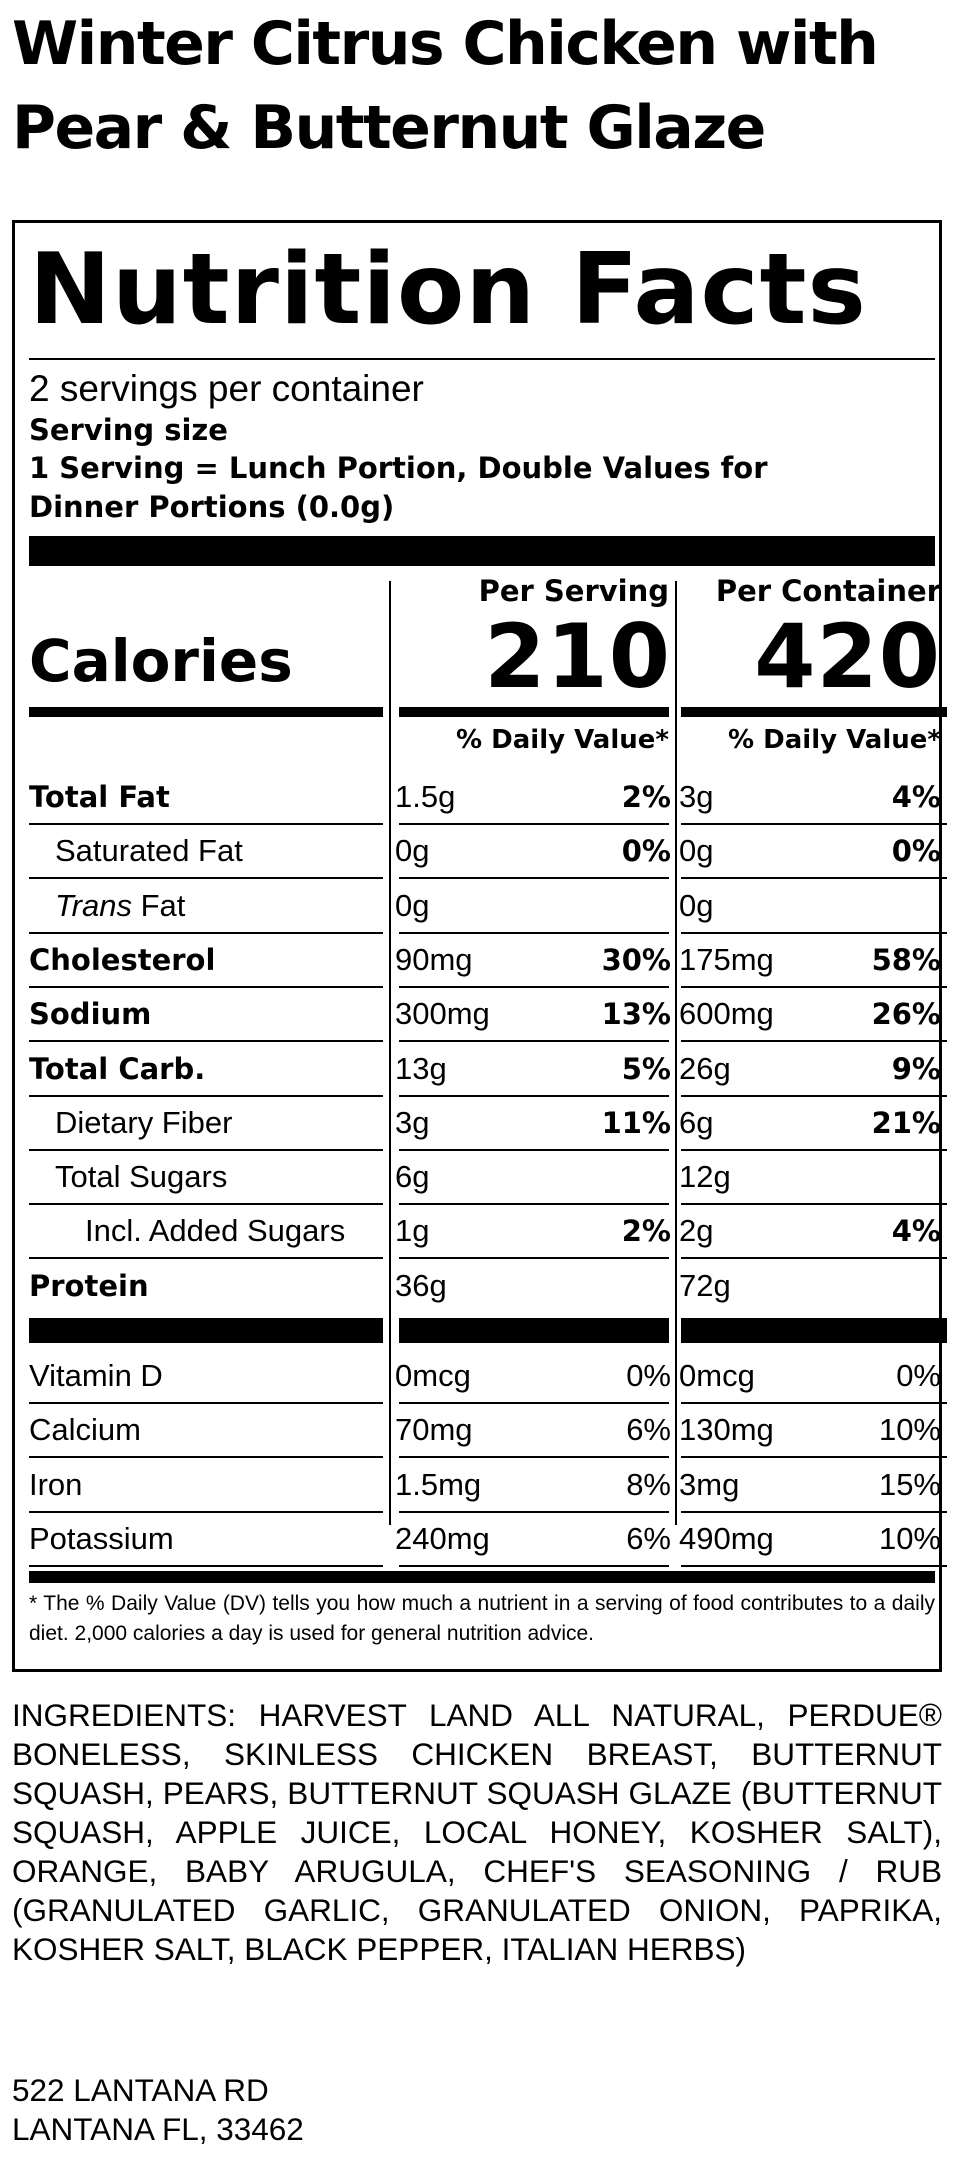 This screenshot has width=958, height=2157. What do you see at coordinates (726, 1014) in the screenshot?
I see `container-amount: 600mg` at bounding box center [726, 1014].